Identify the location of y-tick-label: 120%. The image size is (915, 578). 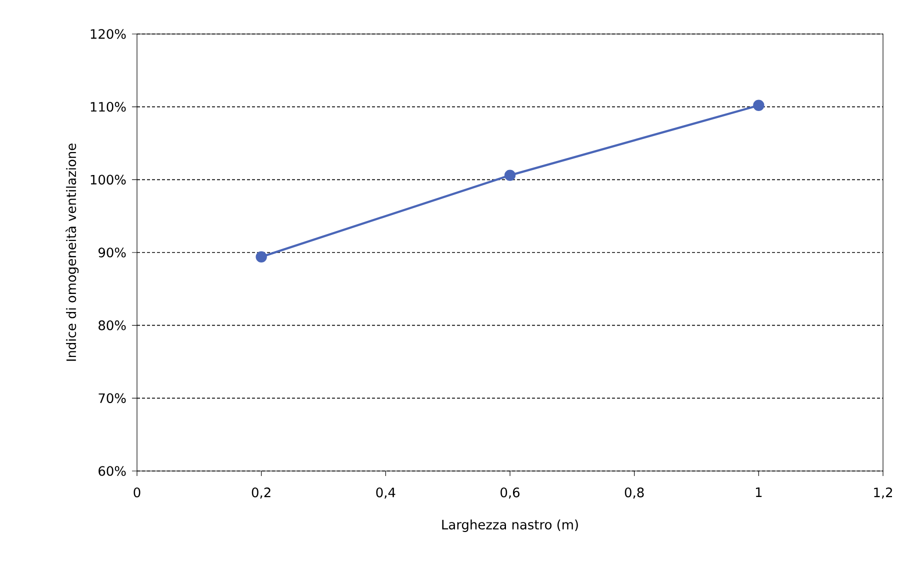
(108, 34).